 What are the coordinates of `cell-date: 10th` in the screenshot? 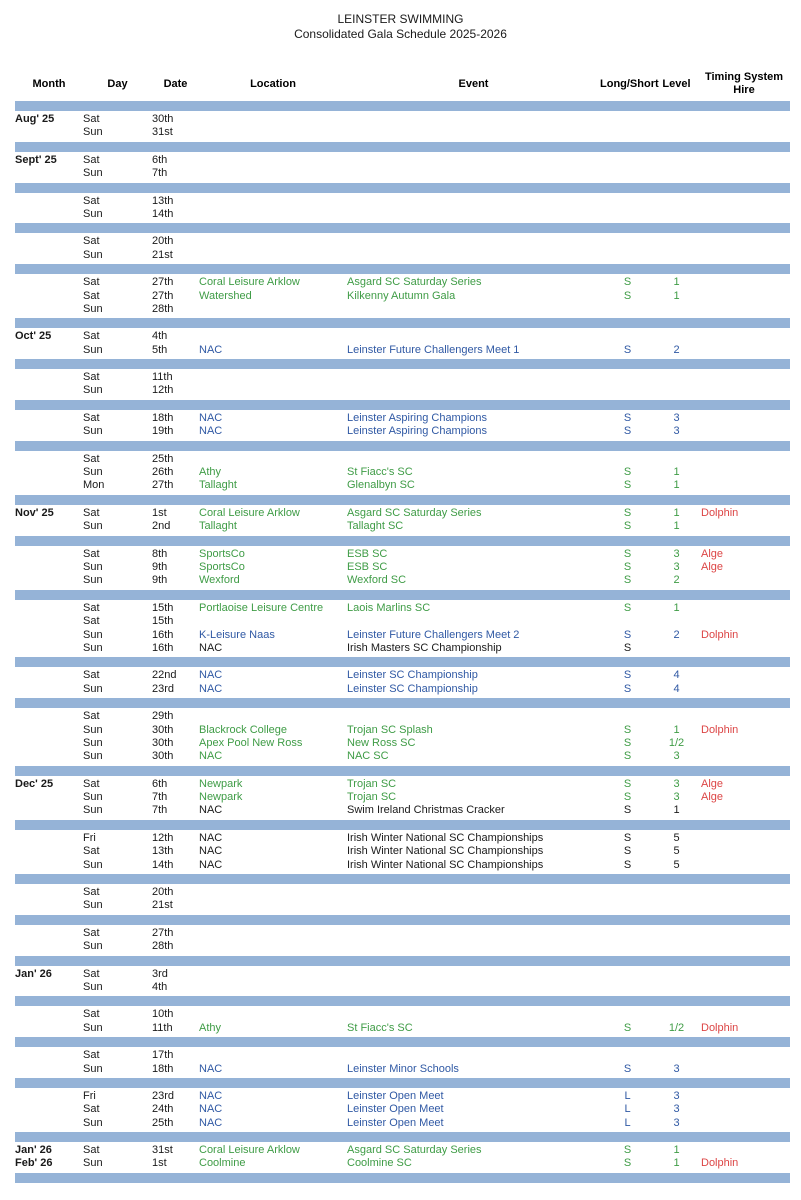 It's located at (163, 1014).